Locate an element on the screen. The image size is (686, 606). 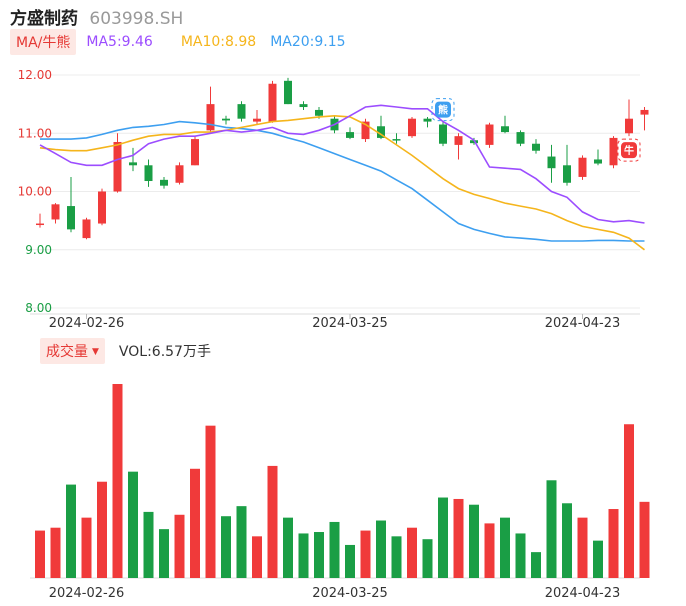
stock-name: 方盛制药 is located at coordinates (44, 19).